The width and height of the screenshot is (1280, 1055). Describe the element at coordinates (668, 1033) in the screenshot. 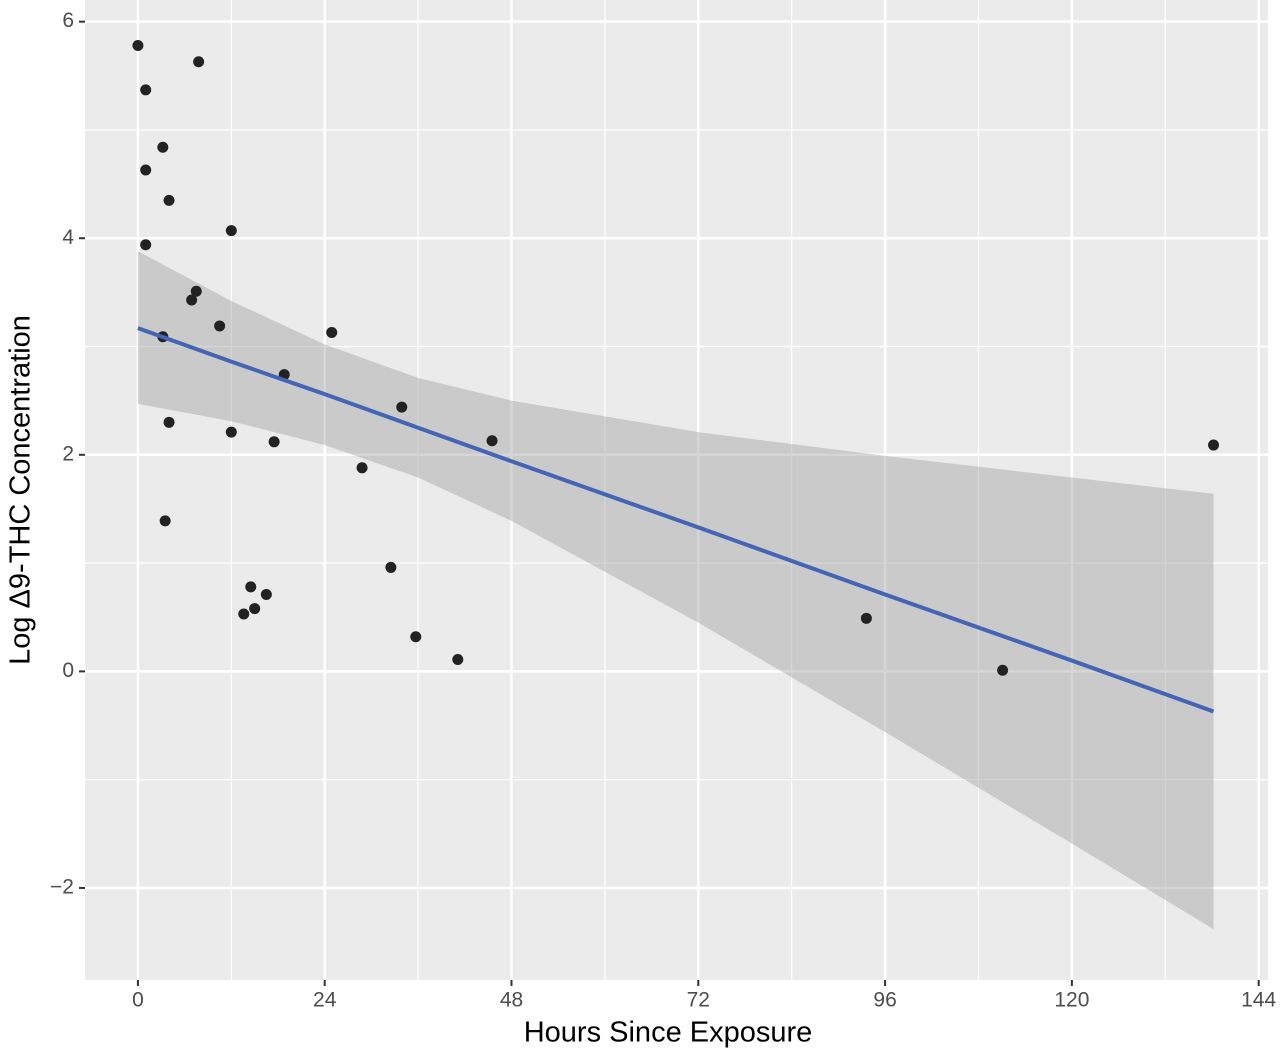

I see `x-axis-title: Hours Since Exposure` at that location.